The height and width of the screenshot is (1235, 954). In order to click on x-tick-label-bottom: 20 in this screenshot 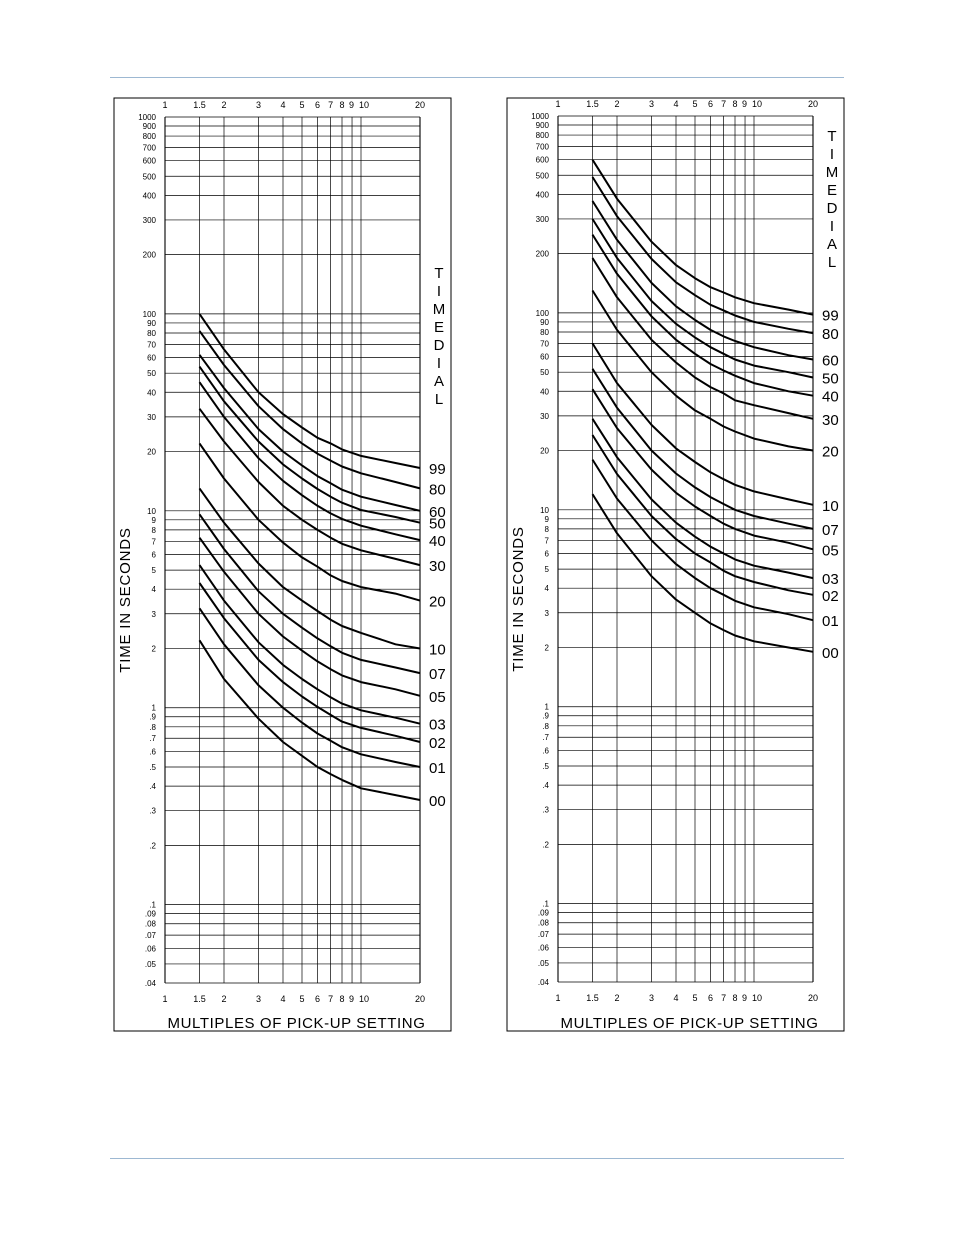, I will do `click(420, 999)`.